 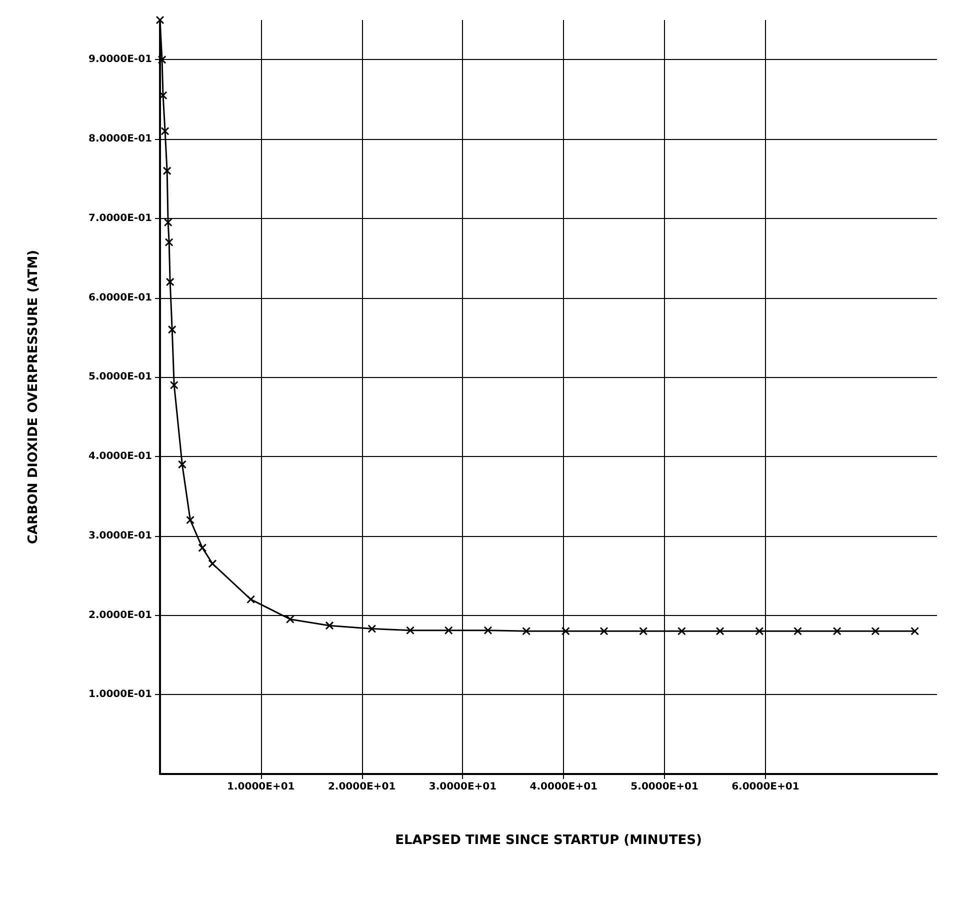 What do you see at coordinates (362, 787) in the screenshot?
I see `x-tick-label: 2.0000E+01` at bounding box center [362, 787].